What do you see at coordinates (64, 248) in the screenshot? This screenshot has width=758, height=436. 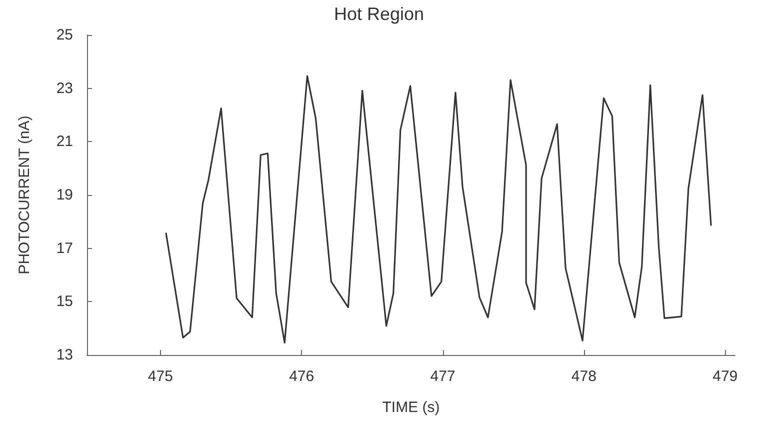 I see `y-tick-label: 17` at bounding box center [64, 248].